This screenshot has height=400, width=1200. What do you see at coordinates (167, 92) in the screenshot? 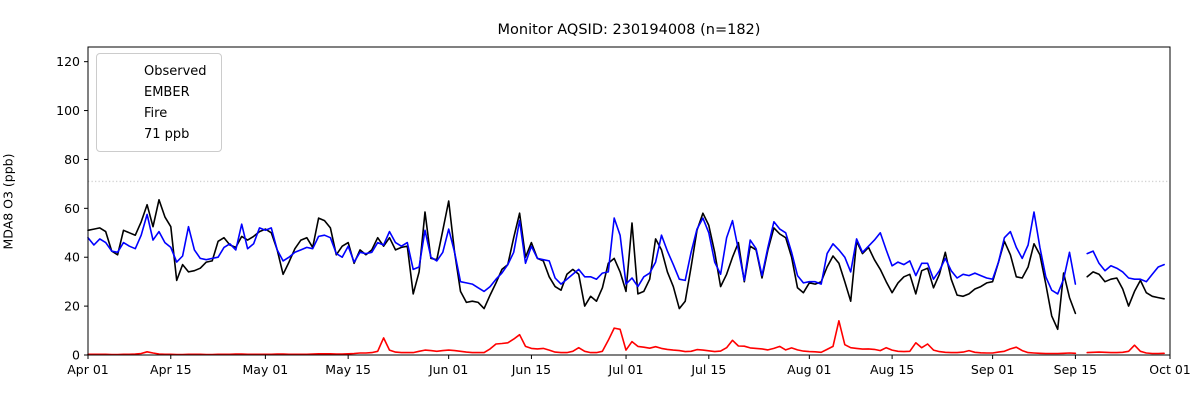
I see `legend-label: EMBER` at bounding box center [167, 92].